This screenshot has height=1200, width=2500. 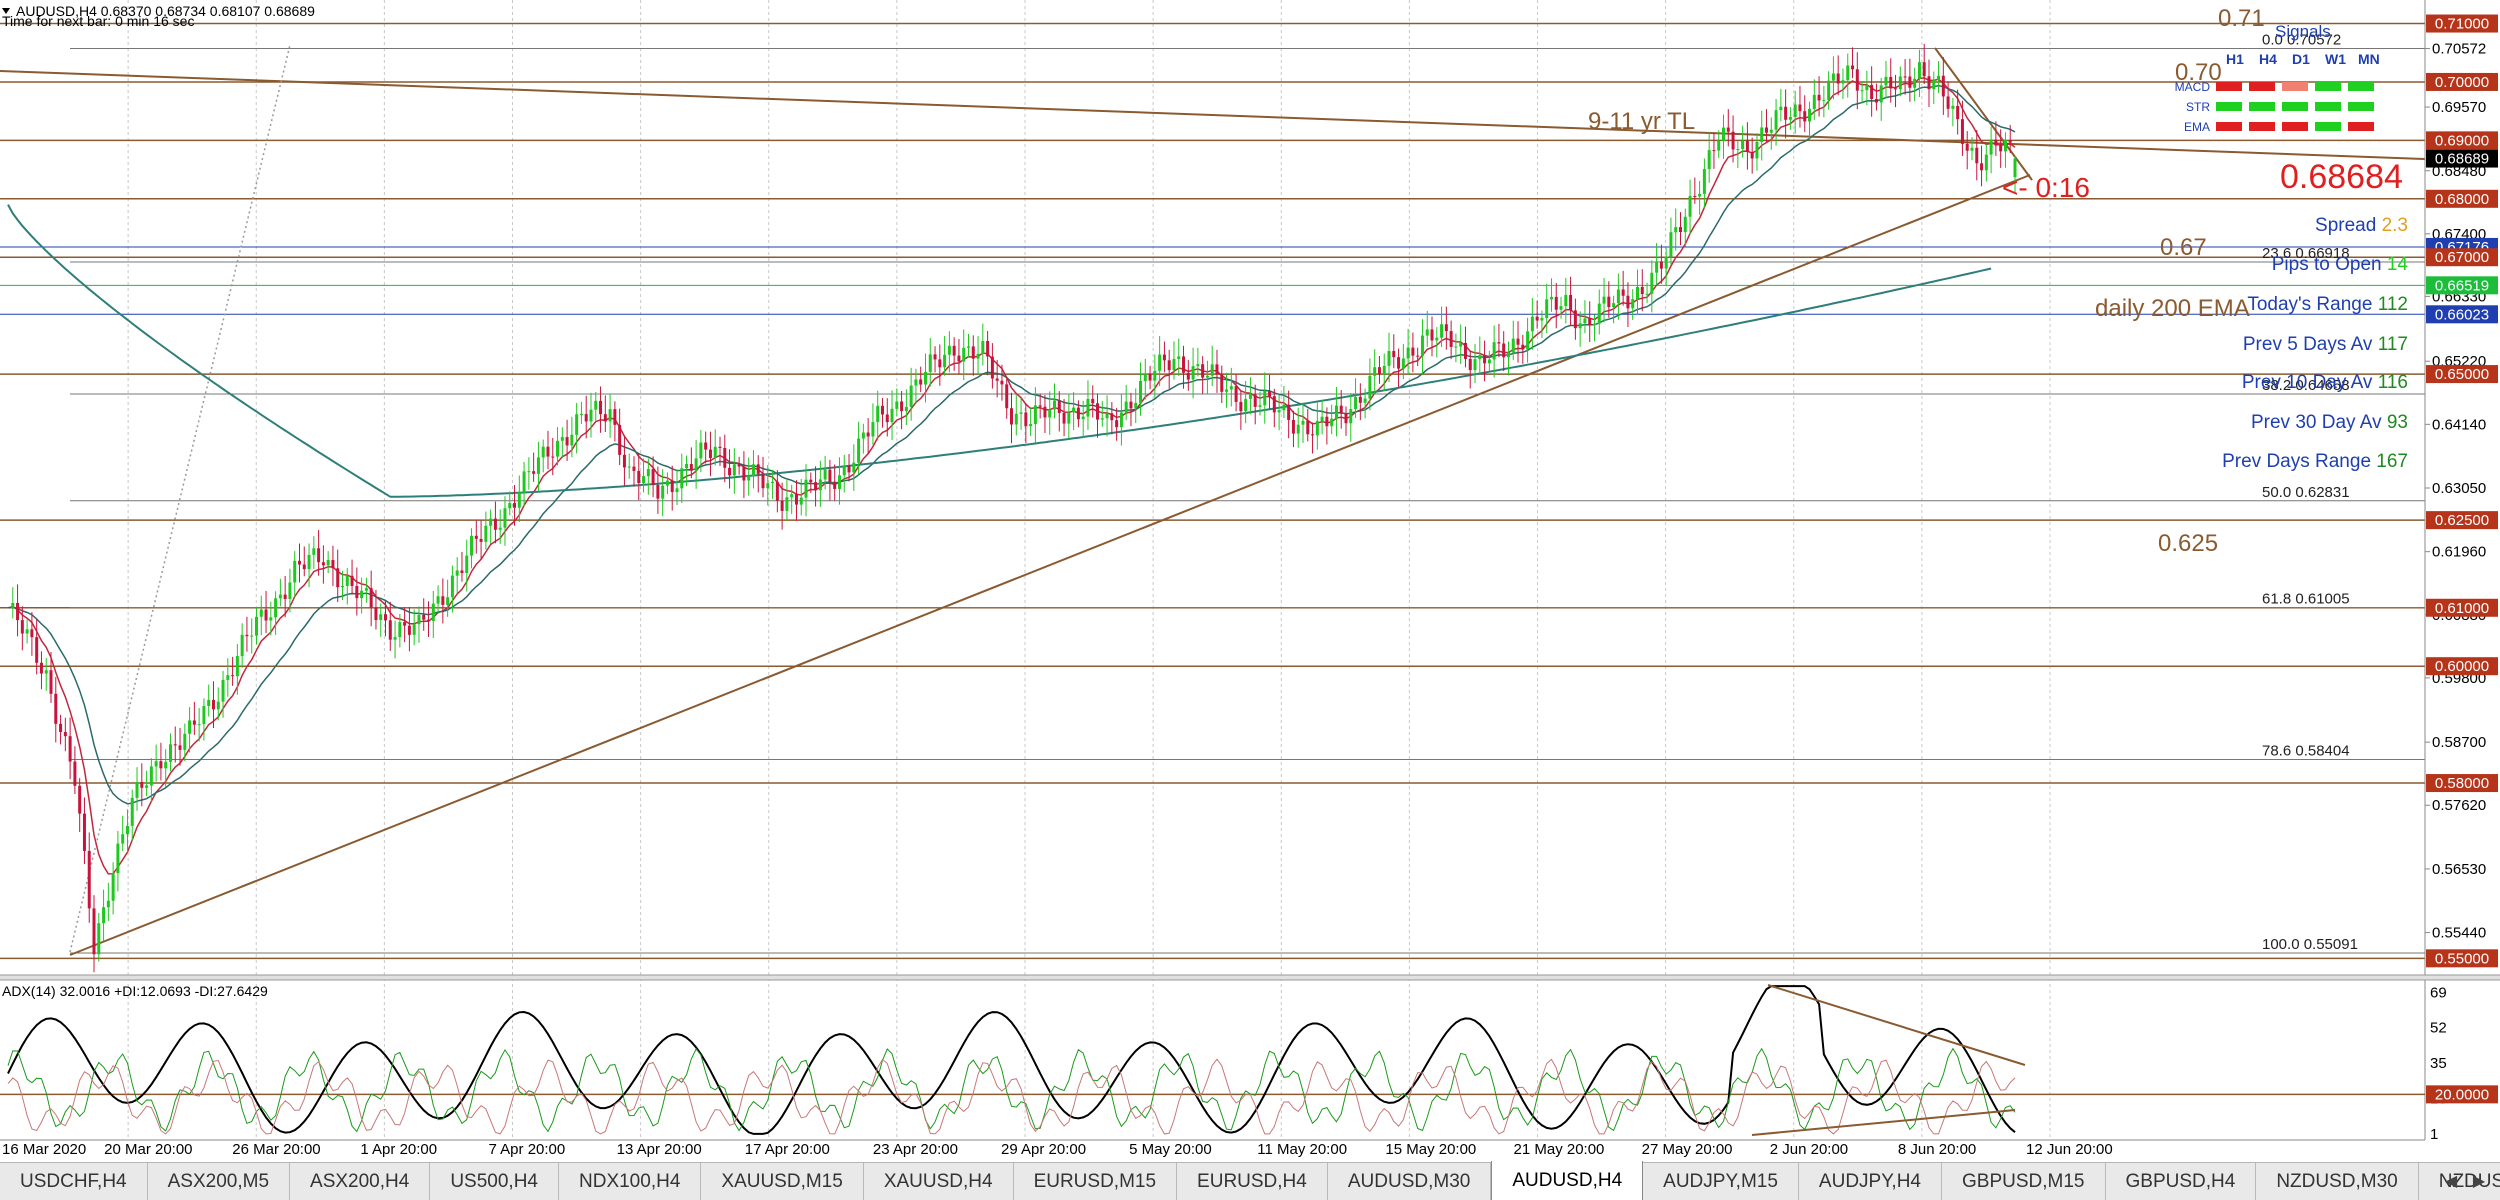 What do you see at coordinates (1252, 1181) in the screenshot?
I see `tab-eurusd-h4: EURUSD,H4` at bounding box center [1252, 1181].